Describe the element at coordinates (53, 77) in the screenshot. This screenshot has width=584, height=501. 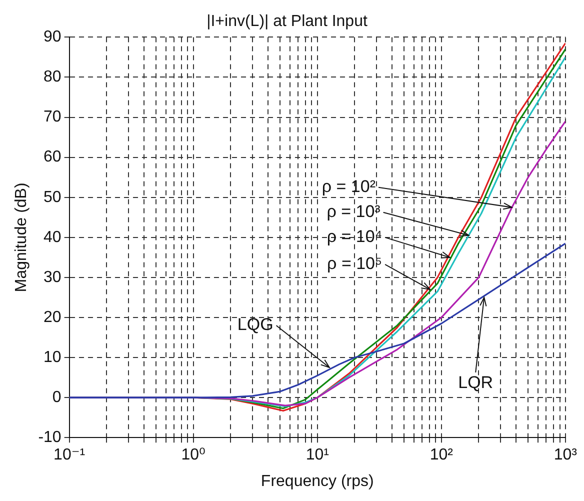
I see `y-tick-label: 80` at that location.